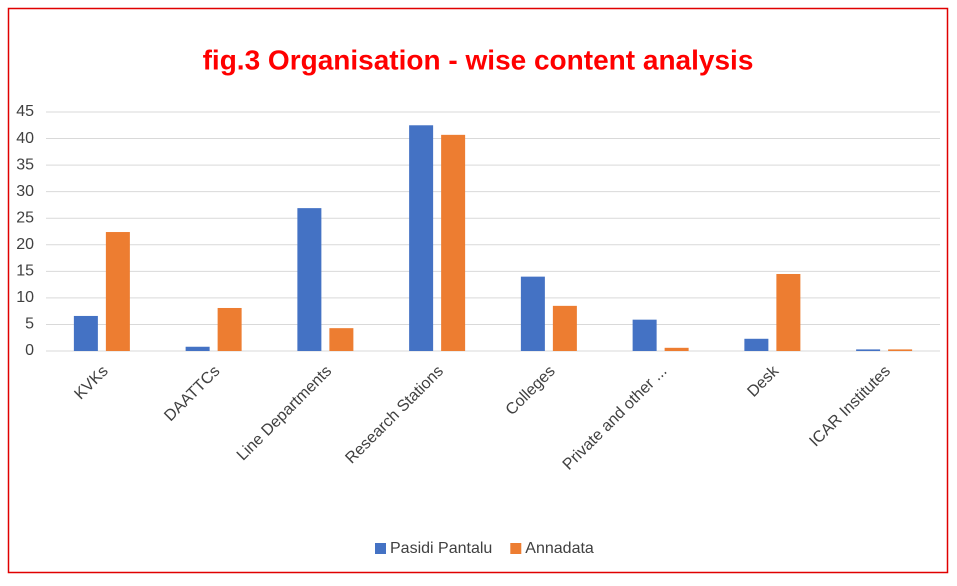 The image size is (957, 586). I want to click on y-tick-label: 5, so click(29, 324).